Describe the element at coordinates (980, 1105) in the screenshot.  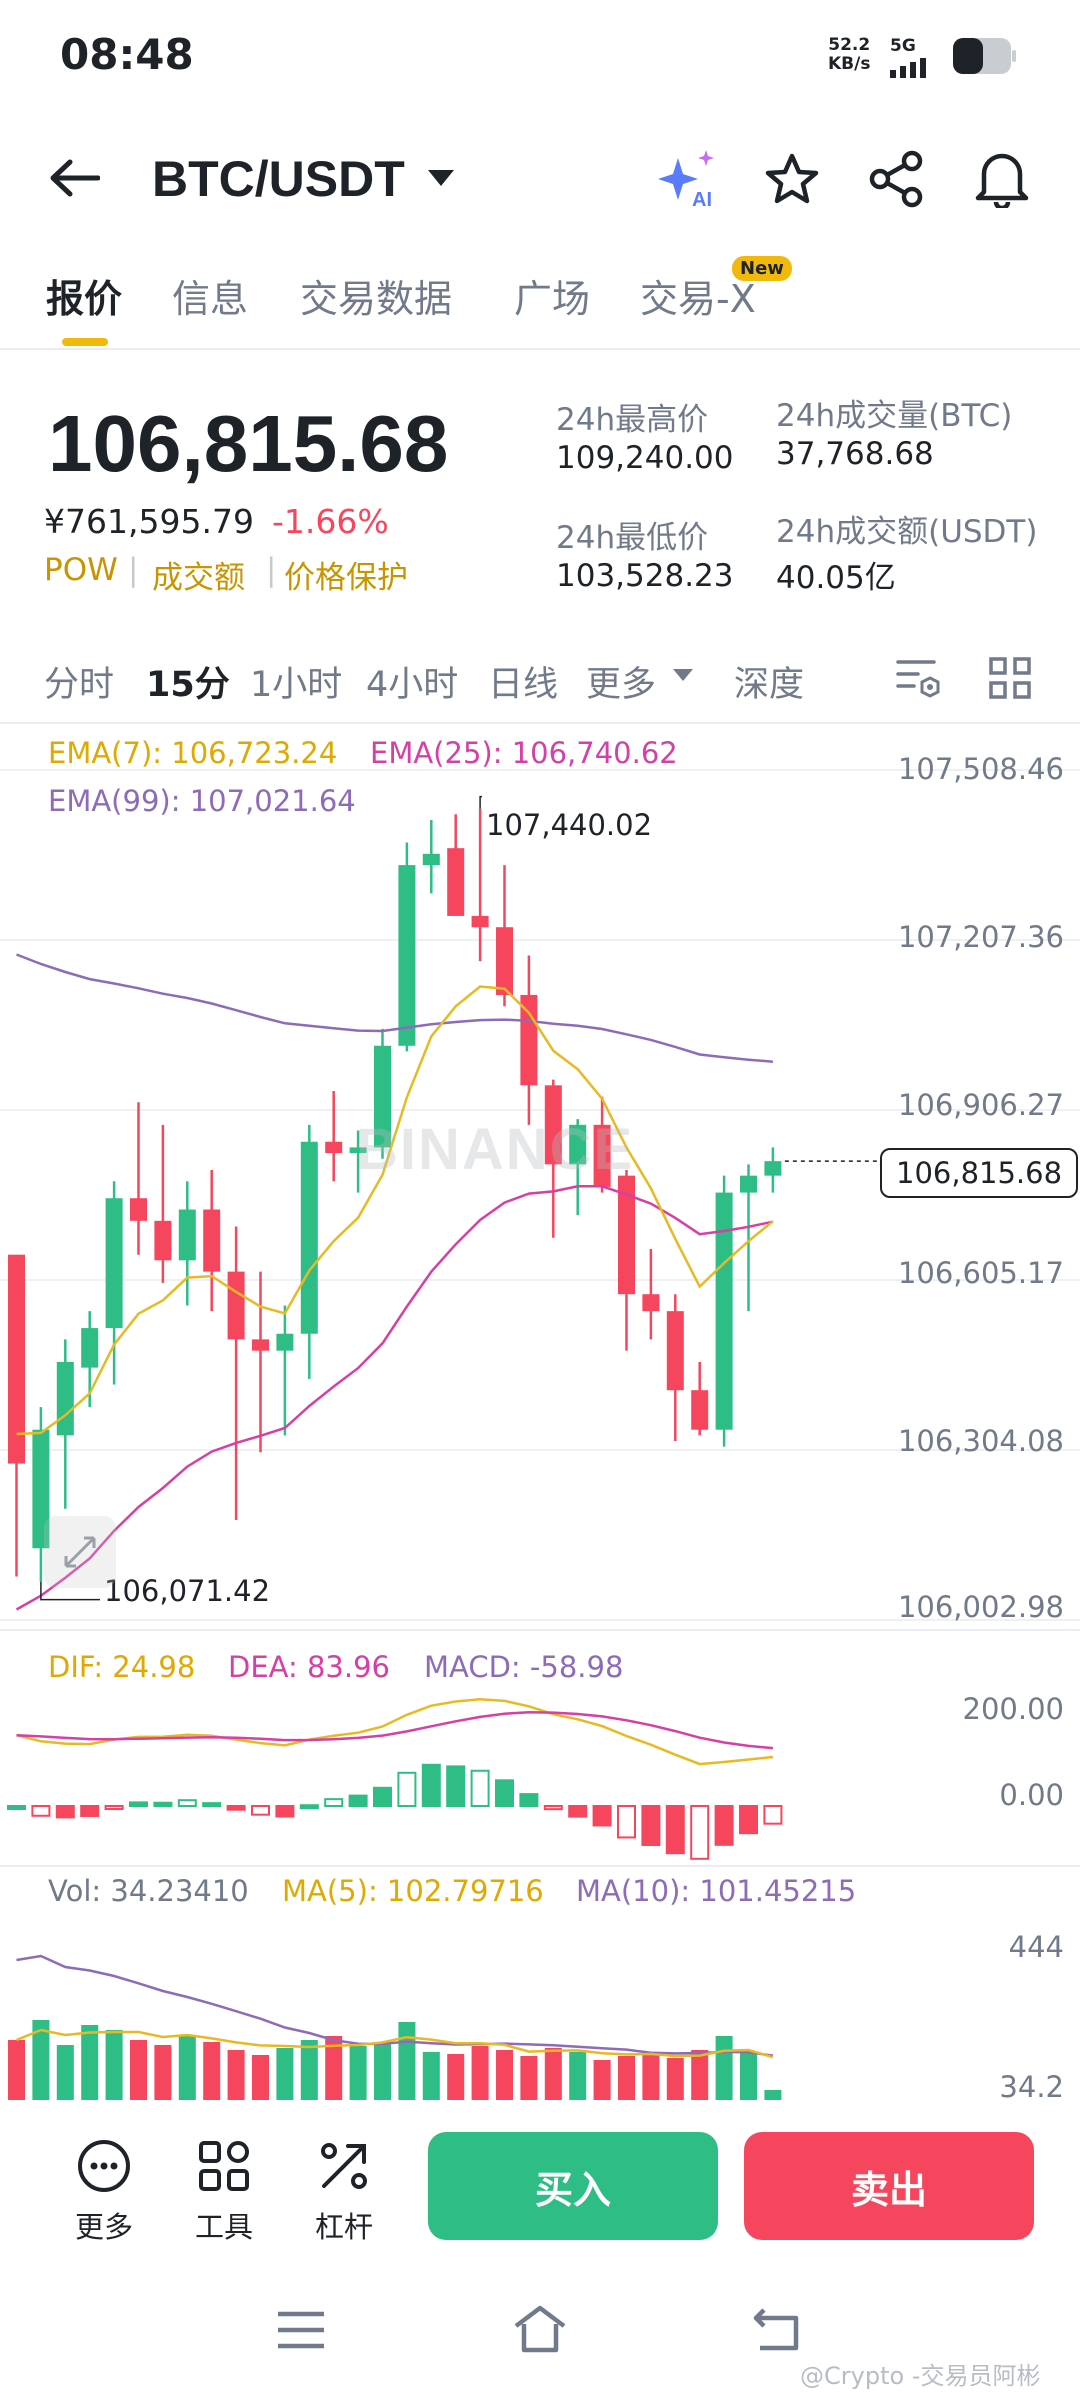
I see `y-axis-label: 106,906.27` at that location.